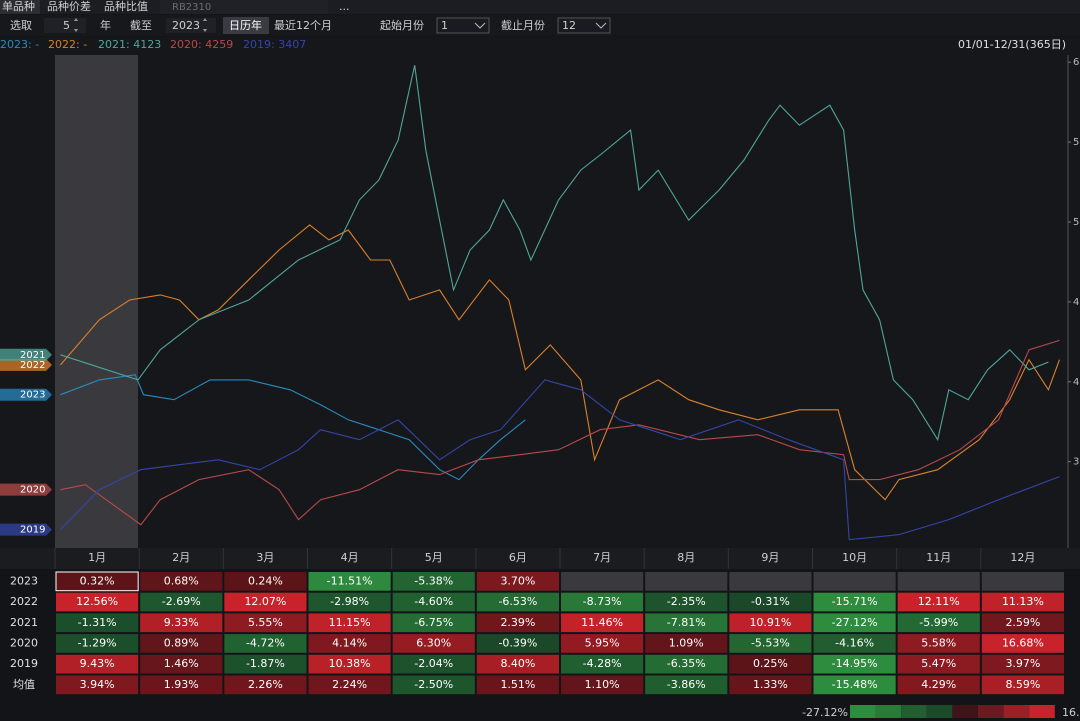  Describe the element at coordinates (303, 25) in the screenshot. I see `mode: 最近12个月` at that location.